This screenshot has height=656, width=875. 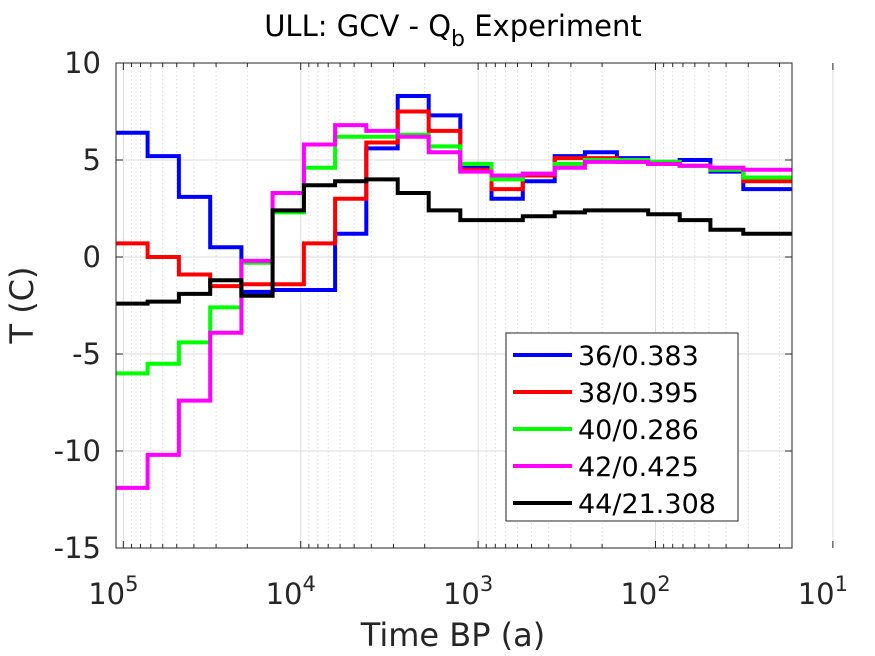 I want to click on x-tick-label: 10⁴, so click(x=291, y=591).